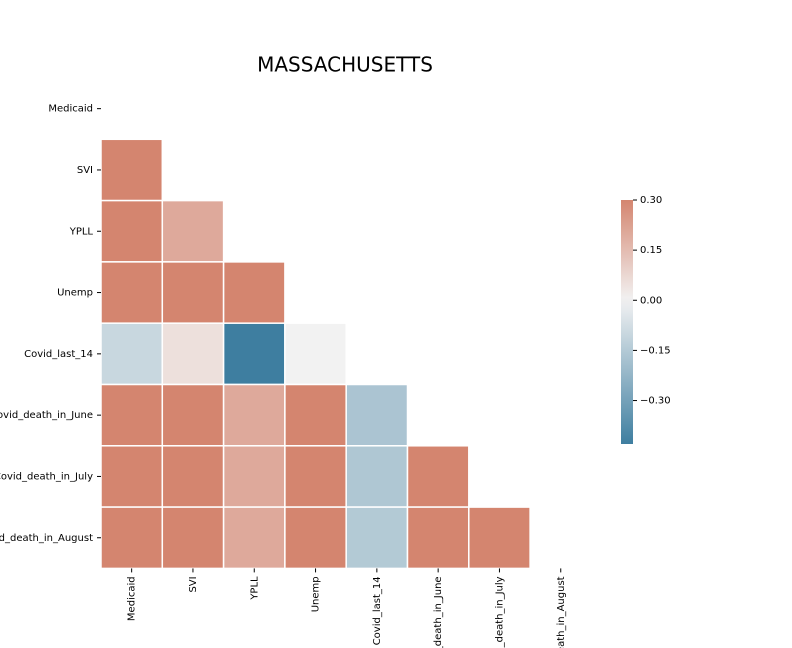 Image resolution: width=792 pixels, height=648 pixels. What do you see at coordinates (499, 612) in the screenshot?
I see `x-tick-label: Covid_death_in_July` at bounding box center [499, 612].